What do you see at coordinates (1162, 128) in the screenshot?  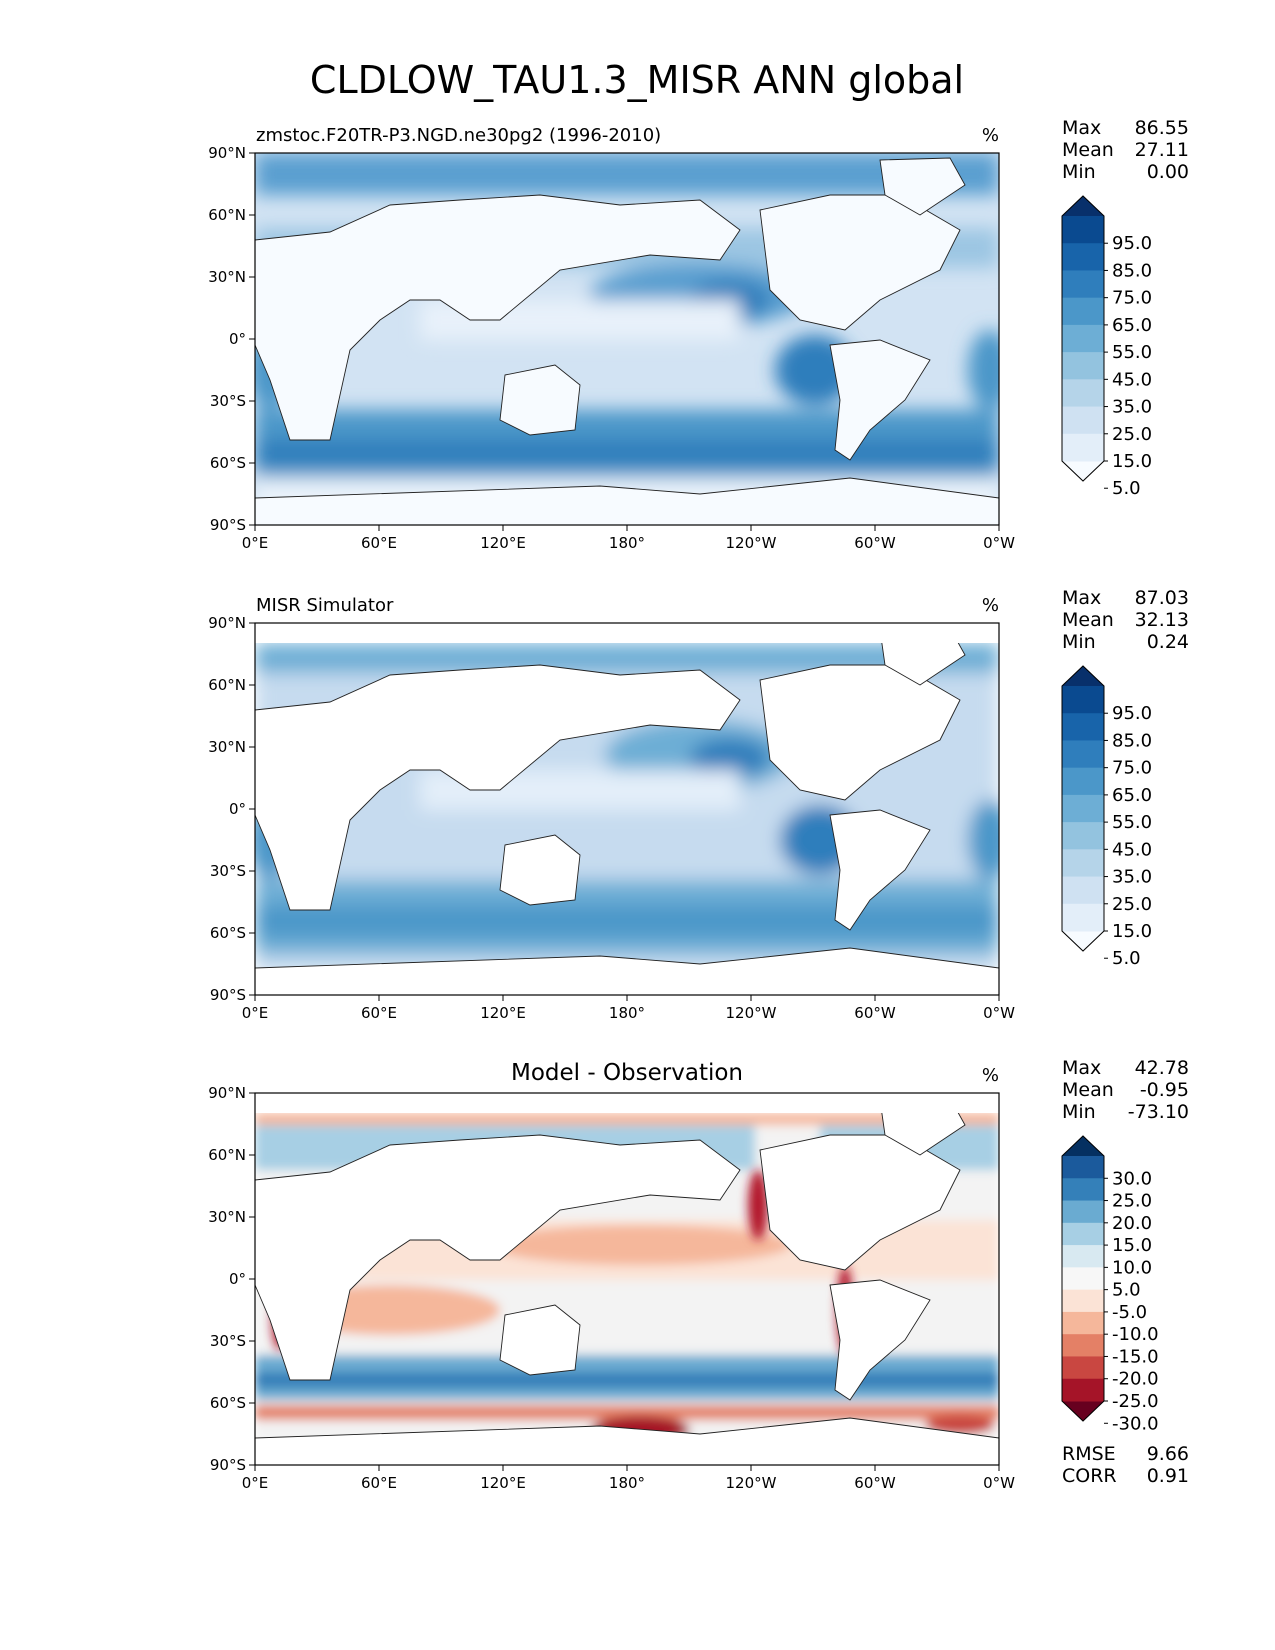 I see `panel-model-stat-max: 86.55` at bounding box center [1162, 128].